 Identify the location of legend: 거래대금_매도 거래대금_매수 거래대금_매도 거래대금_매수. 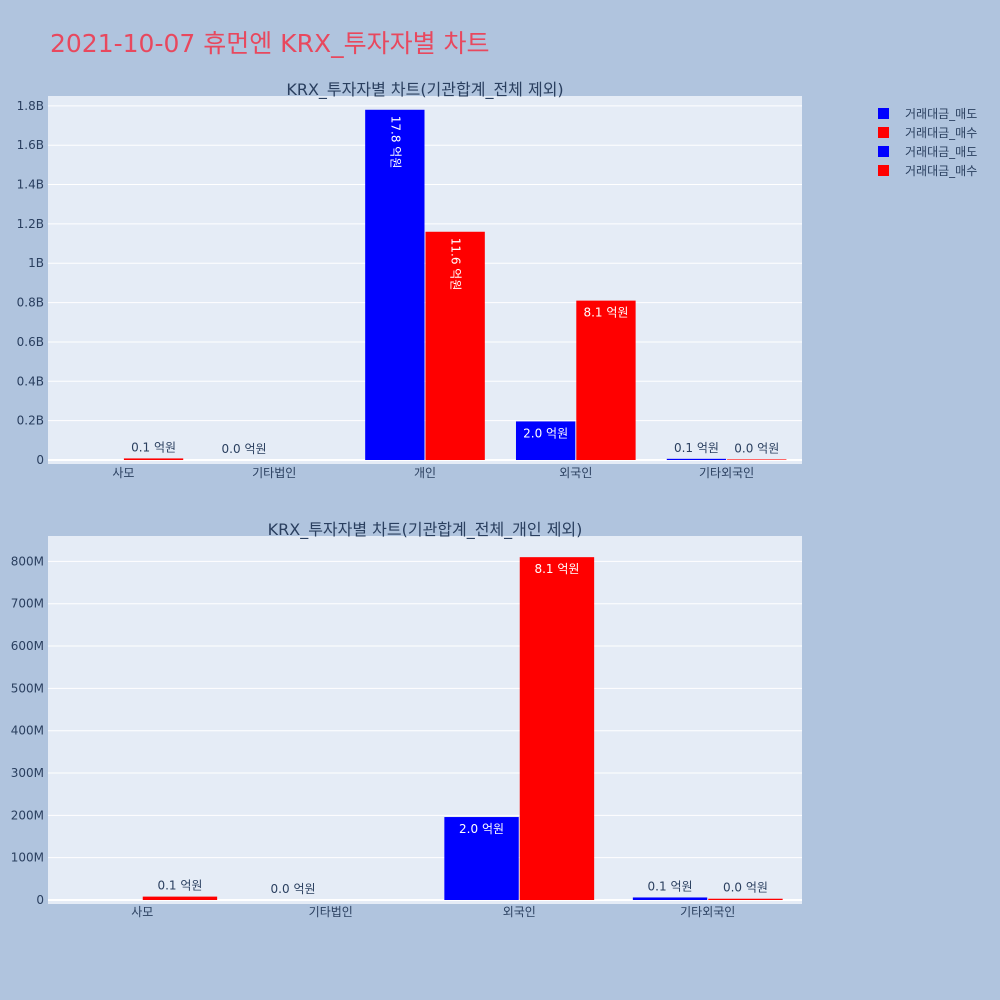
(923, 142).